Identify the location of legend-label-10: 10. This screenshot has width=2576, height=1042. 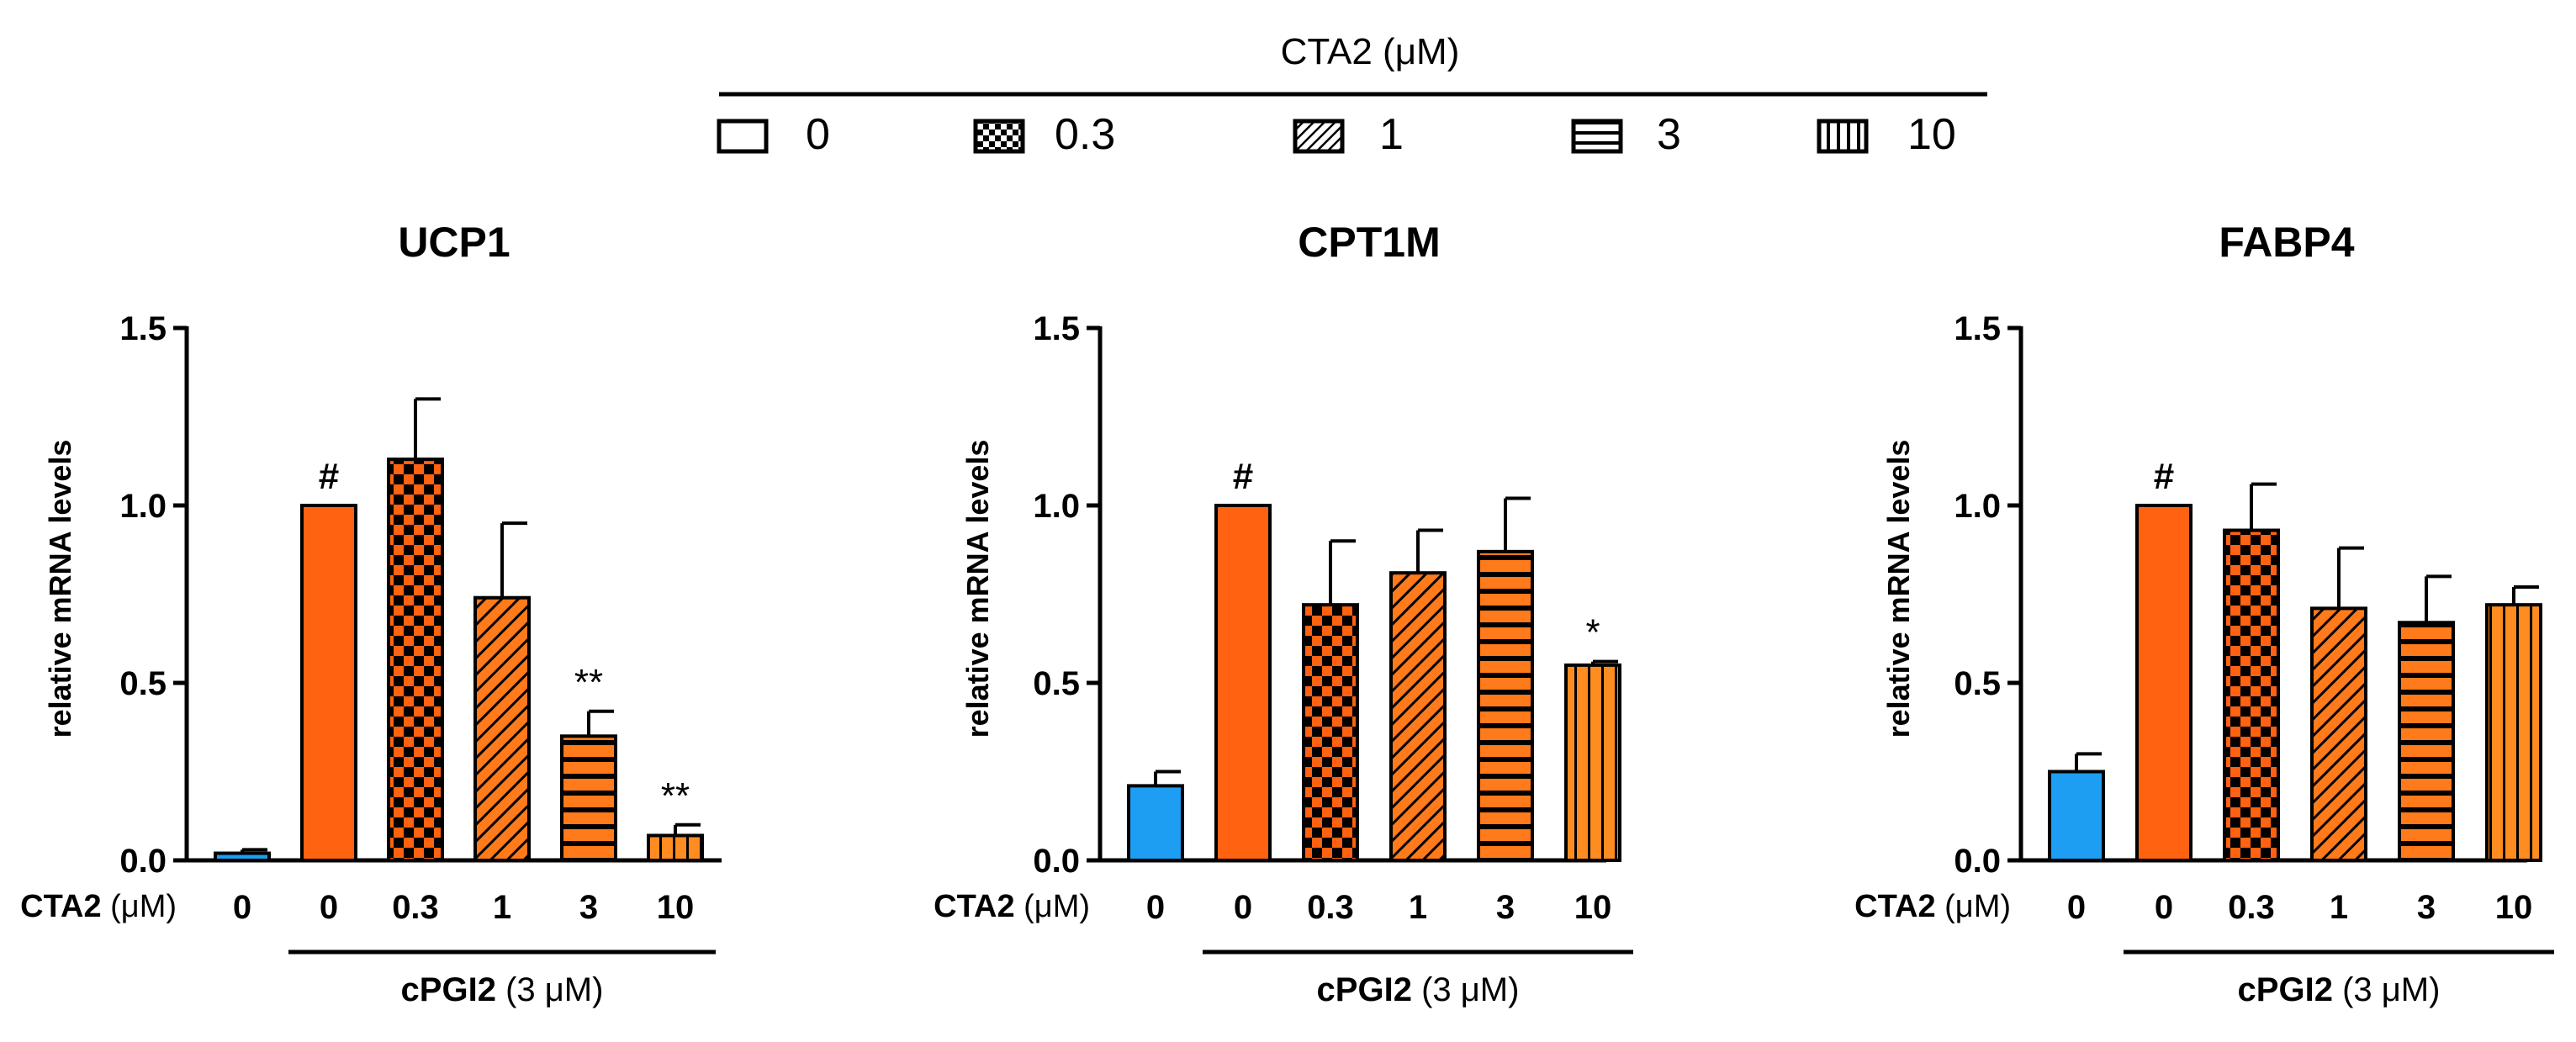
(1931, 134).